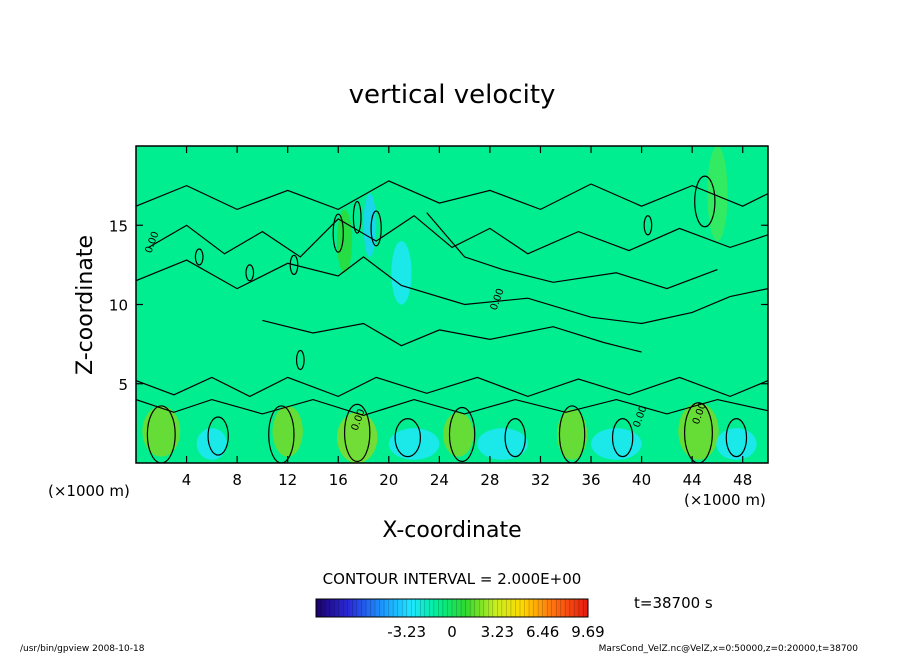 The width and height of the screenshot is (904, 654). I want to click on x-tick-label: 24, so click(439, 480).